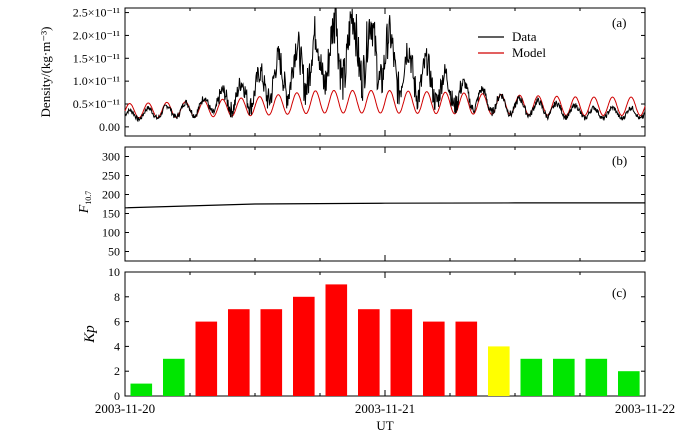 The image size is (693, 441). I want to click on y-tick-label: 150, so click(111, 214).